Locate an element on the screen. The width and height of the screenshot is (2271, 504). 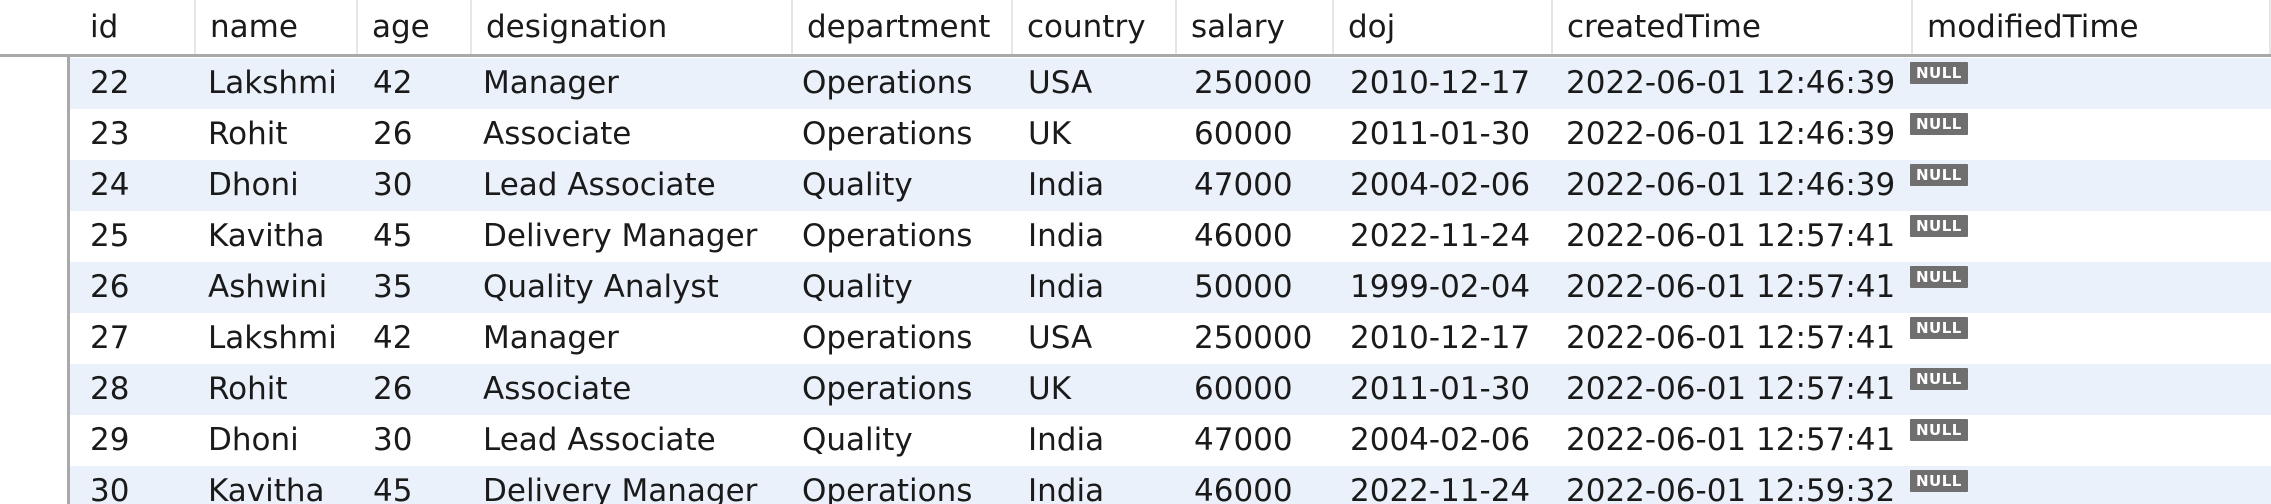
cell-id: 22 is located at coordinates (110, 83).